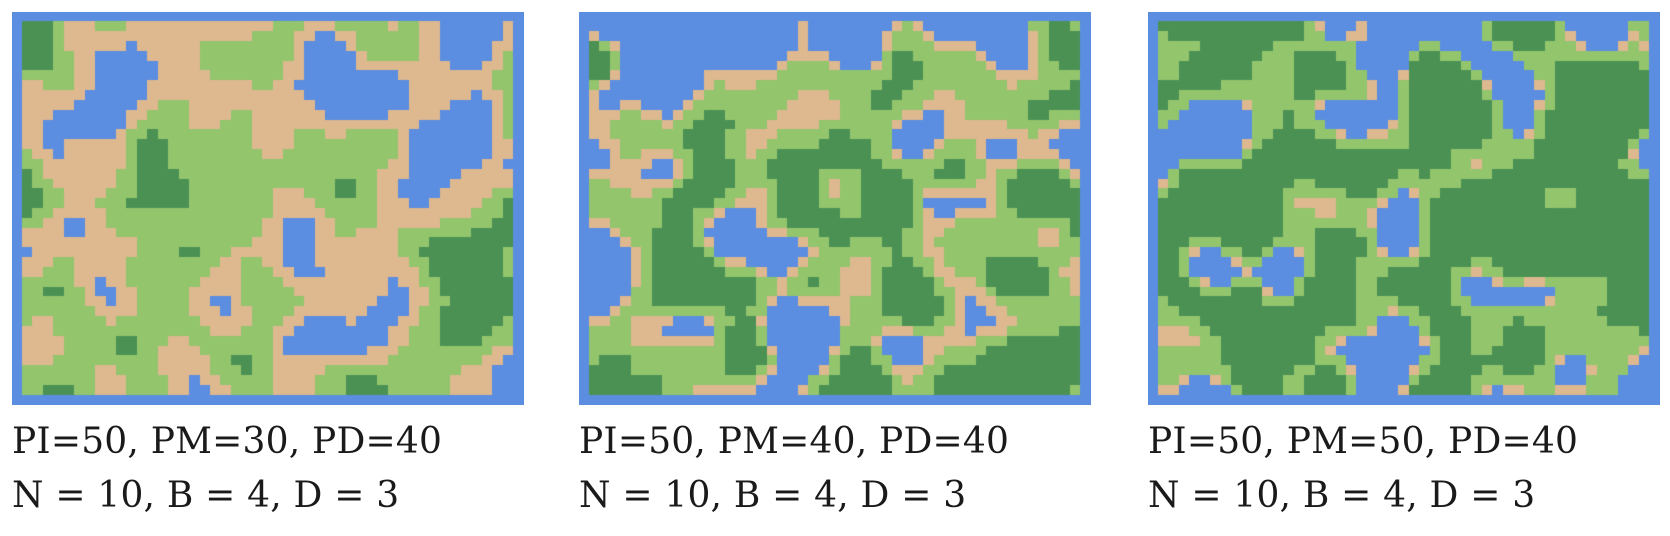 The width and height of the screenshot is (1670, 536). Describe the element at coordinates (794, 441) in the screenshot. I see `params-caption-2: PI=50, PM=40, PD=40` at that location.